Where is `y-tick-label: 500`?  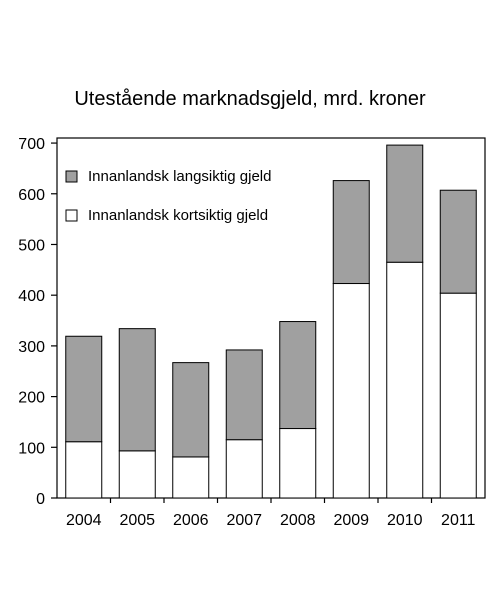
y-tick-label: 500 is located at coordinates (31, 245).